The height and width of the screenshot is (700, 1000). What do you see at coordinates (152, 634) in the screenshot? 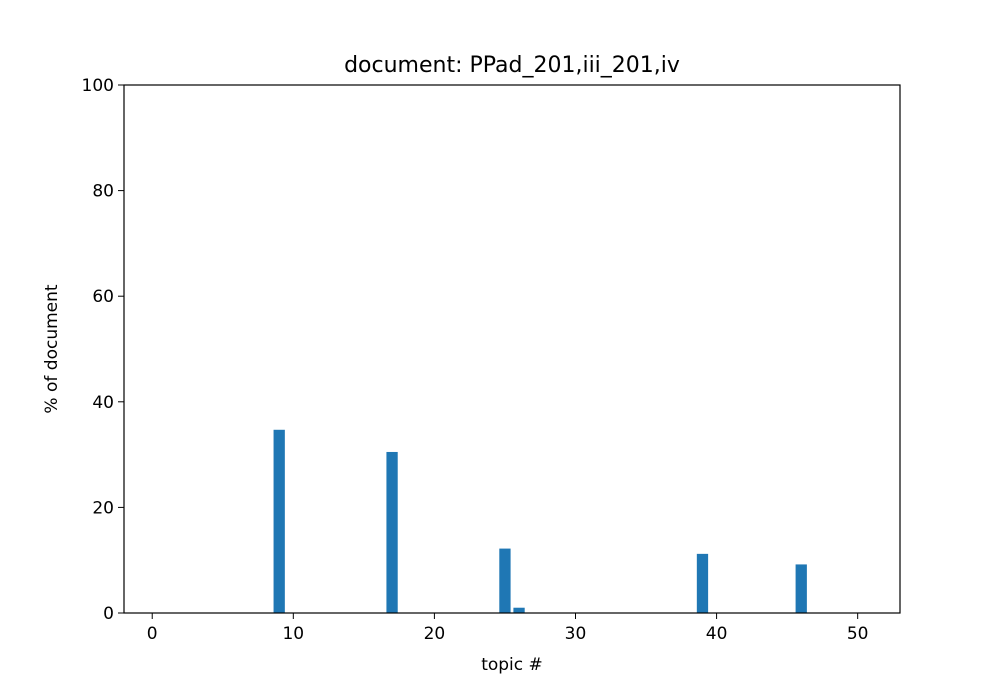
I see `x-tick-label: 0` at bounding box center [152, 634].